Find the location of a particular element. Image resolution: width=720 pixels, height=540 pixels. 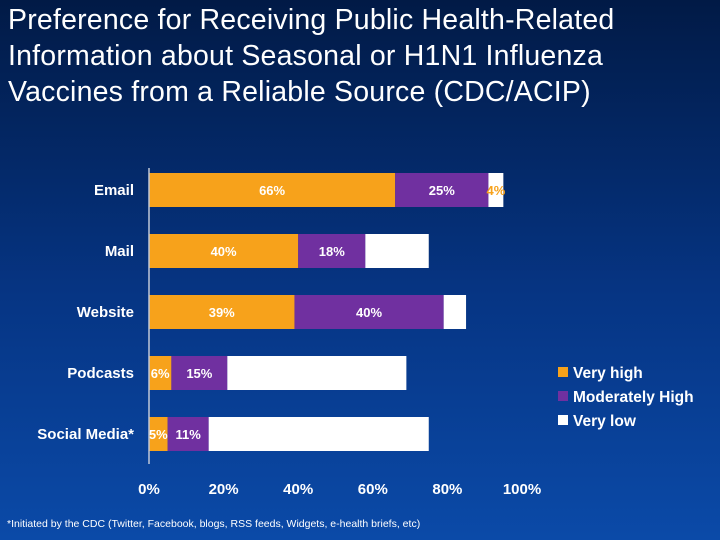

data-label: 15% is located at coordinates (199, 373).